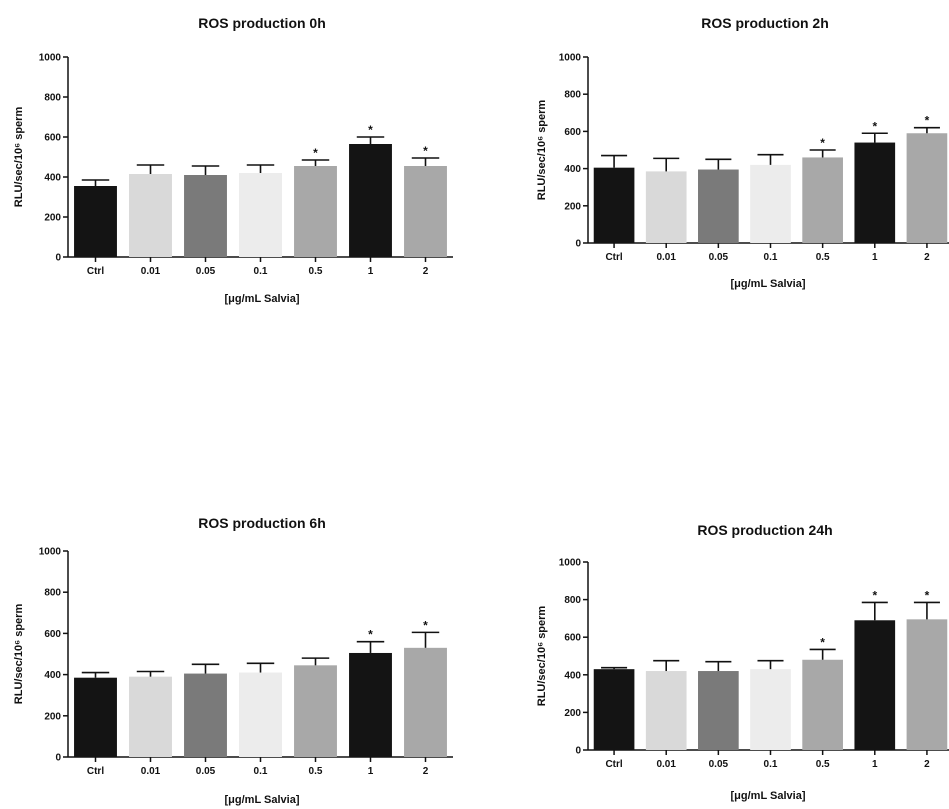 This screenshot has width=949, height=809. I want to click on chart-title: ROS production 24h, so click(764, 530).